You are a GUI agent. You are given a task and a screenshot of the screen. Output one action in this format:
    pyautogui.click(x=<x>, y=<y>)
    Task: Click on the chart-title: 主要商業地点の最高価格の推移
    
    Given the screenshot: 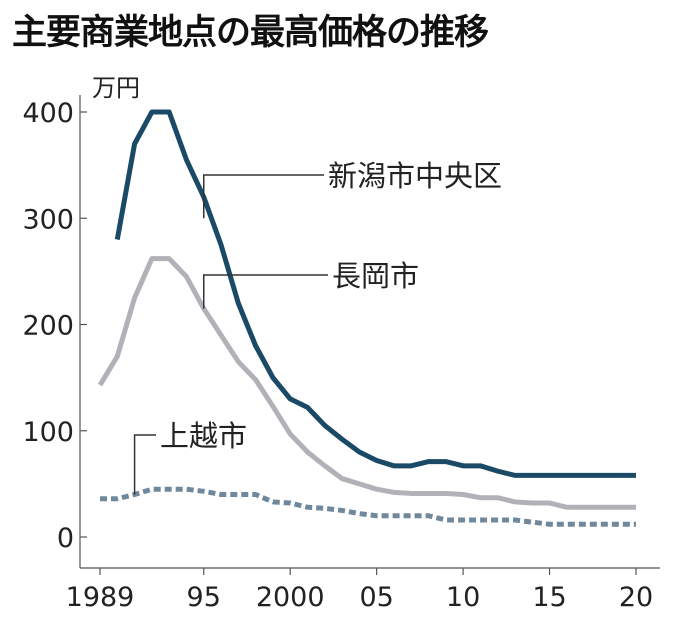 What is the action you would take?
    pyautogui.click(x=250, y=33)
    